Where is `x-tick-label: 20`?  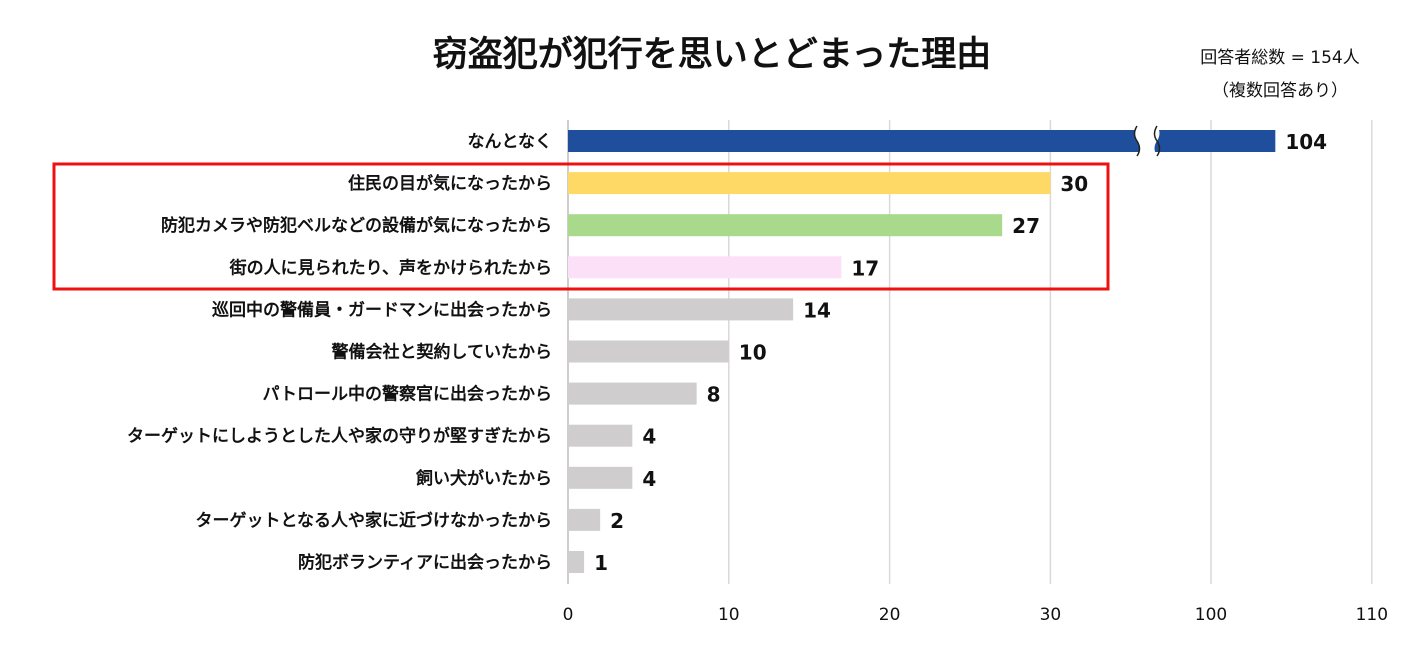 x-tick-label: 20 is located at coordinates (890, 615).